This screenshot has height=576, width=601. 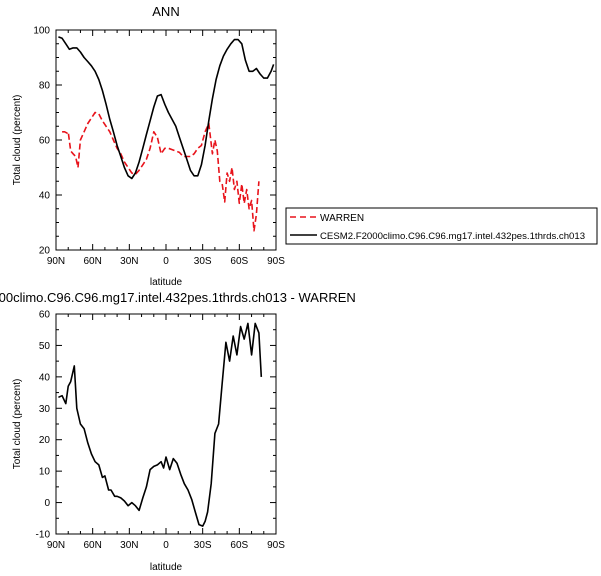 What do you see at coordinates (342, 218) in the screenshot?
I see `legend-label-warren: WARREN` at bounding box center [342, 218].